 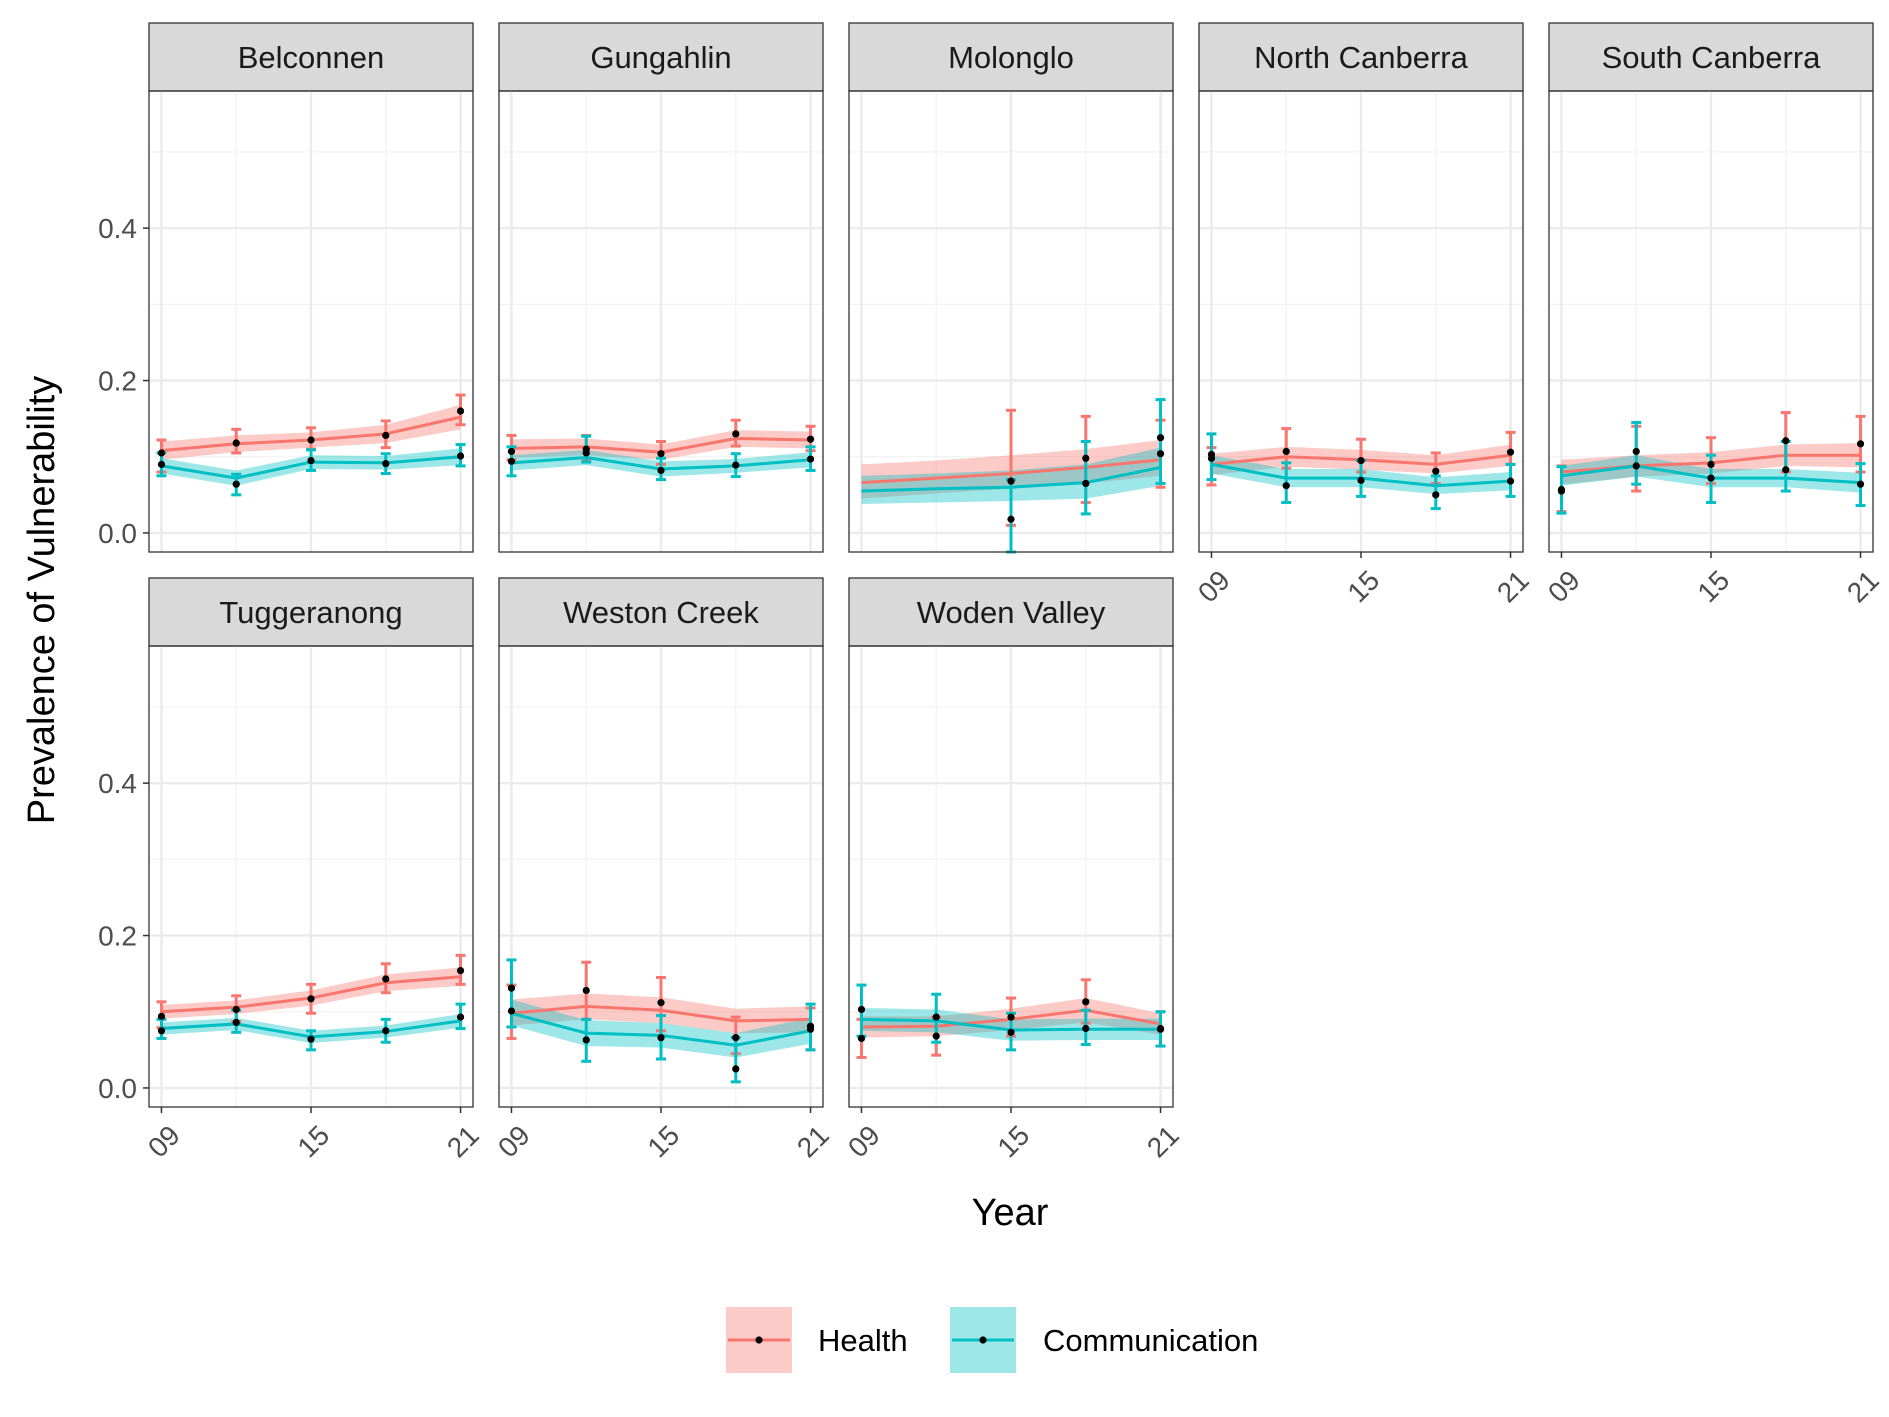 I want to click on facet-title: Tuggeranong, so click(x=310, y=612).